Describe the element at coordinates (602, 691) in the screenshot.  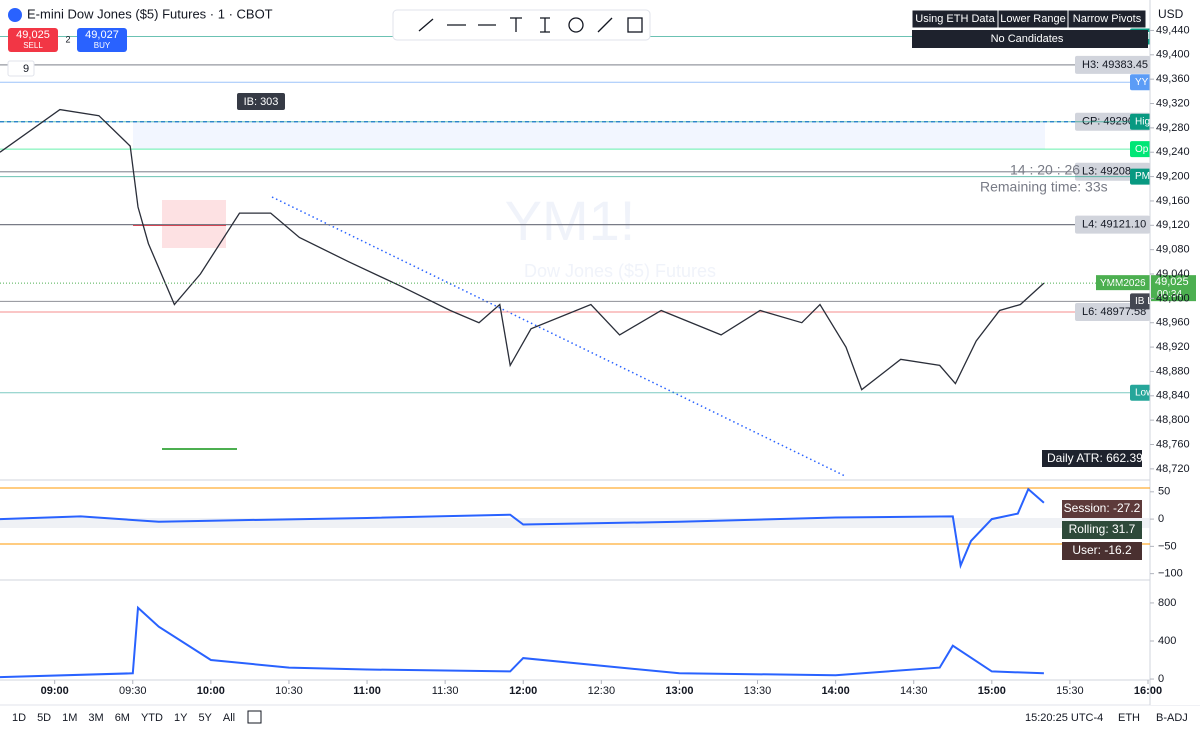
I see `x-tick-label: 12:30` at that location.